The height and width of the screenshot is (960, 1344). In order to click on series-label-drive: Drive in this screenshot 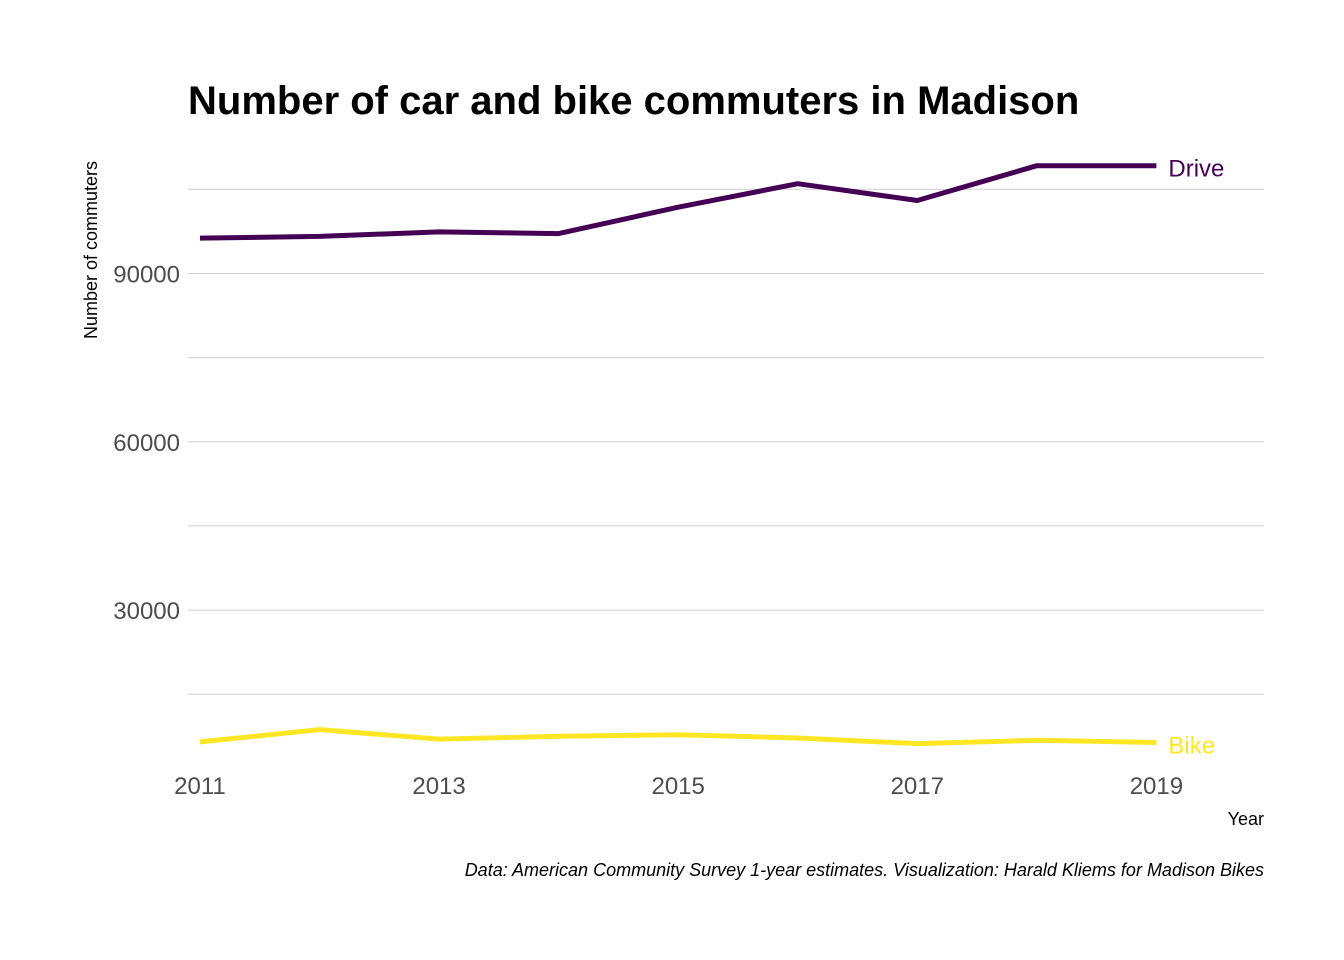, I will do `click(1196, 169)`.